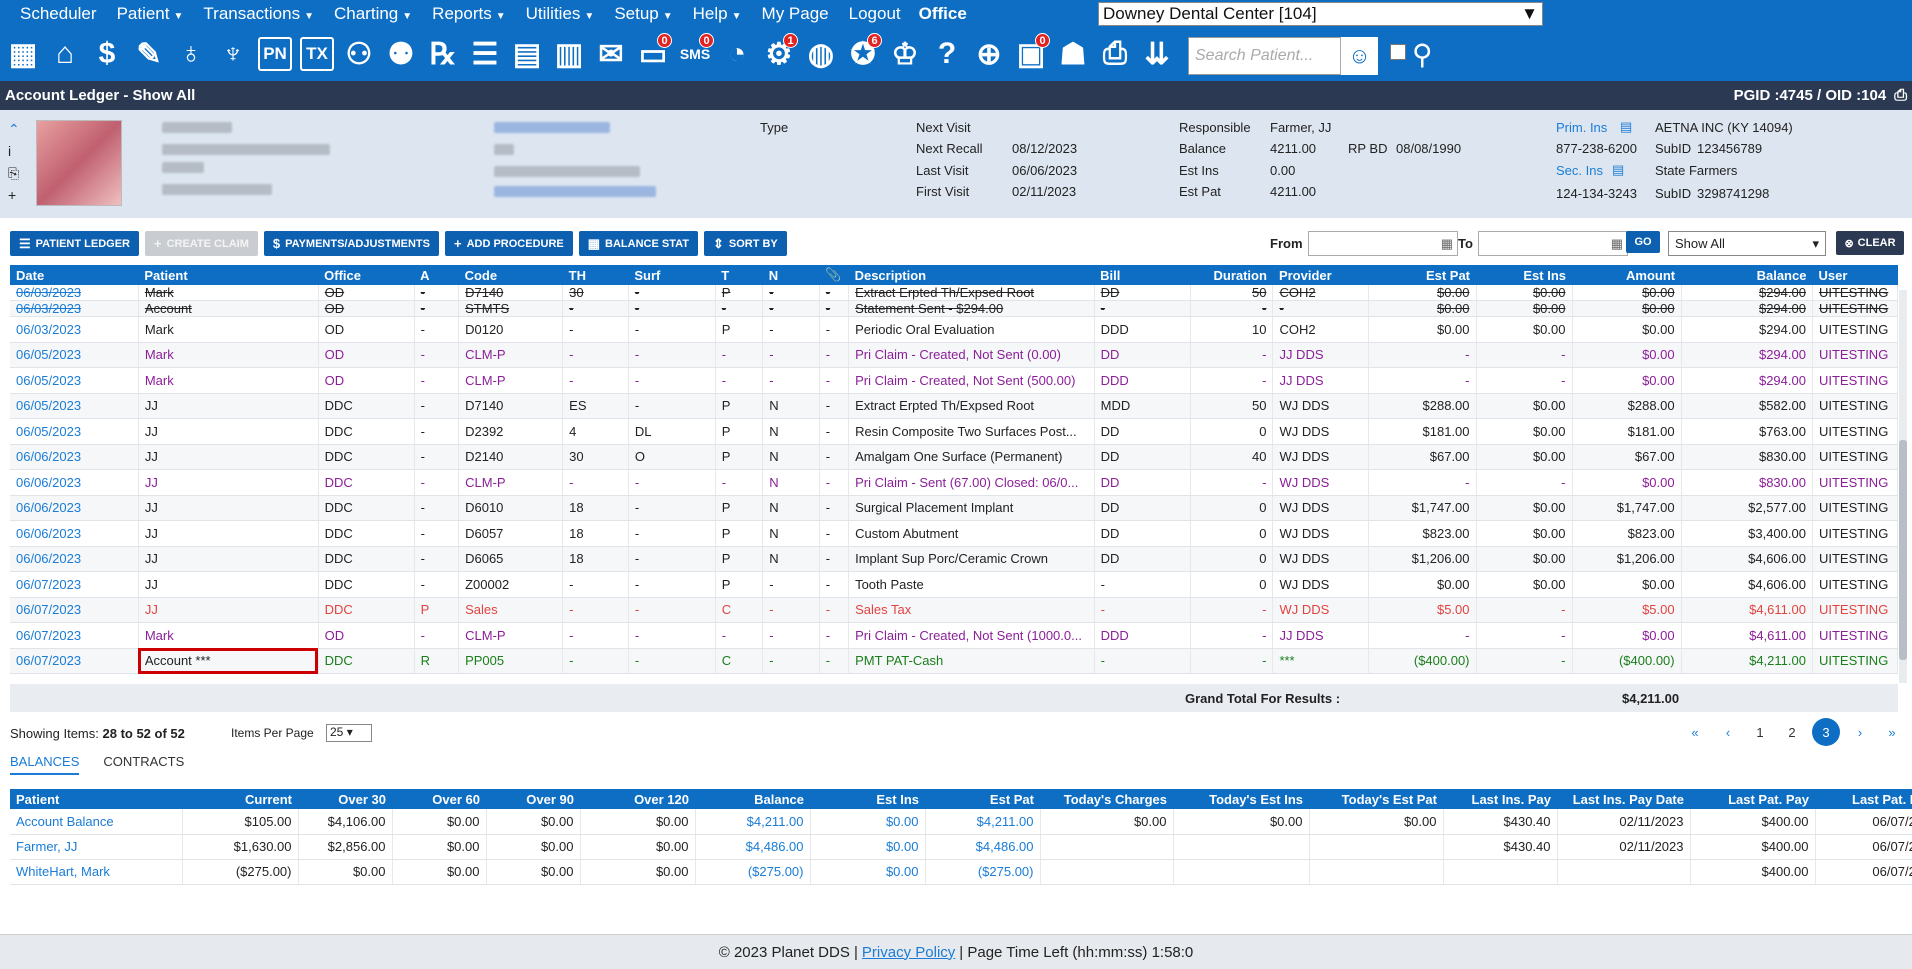  What do you see at coordinates (1320, 14) in the screenshot?
I see `office-select: Downey Dental Center [104] ▼` at bounding box center [1320, 14].